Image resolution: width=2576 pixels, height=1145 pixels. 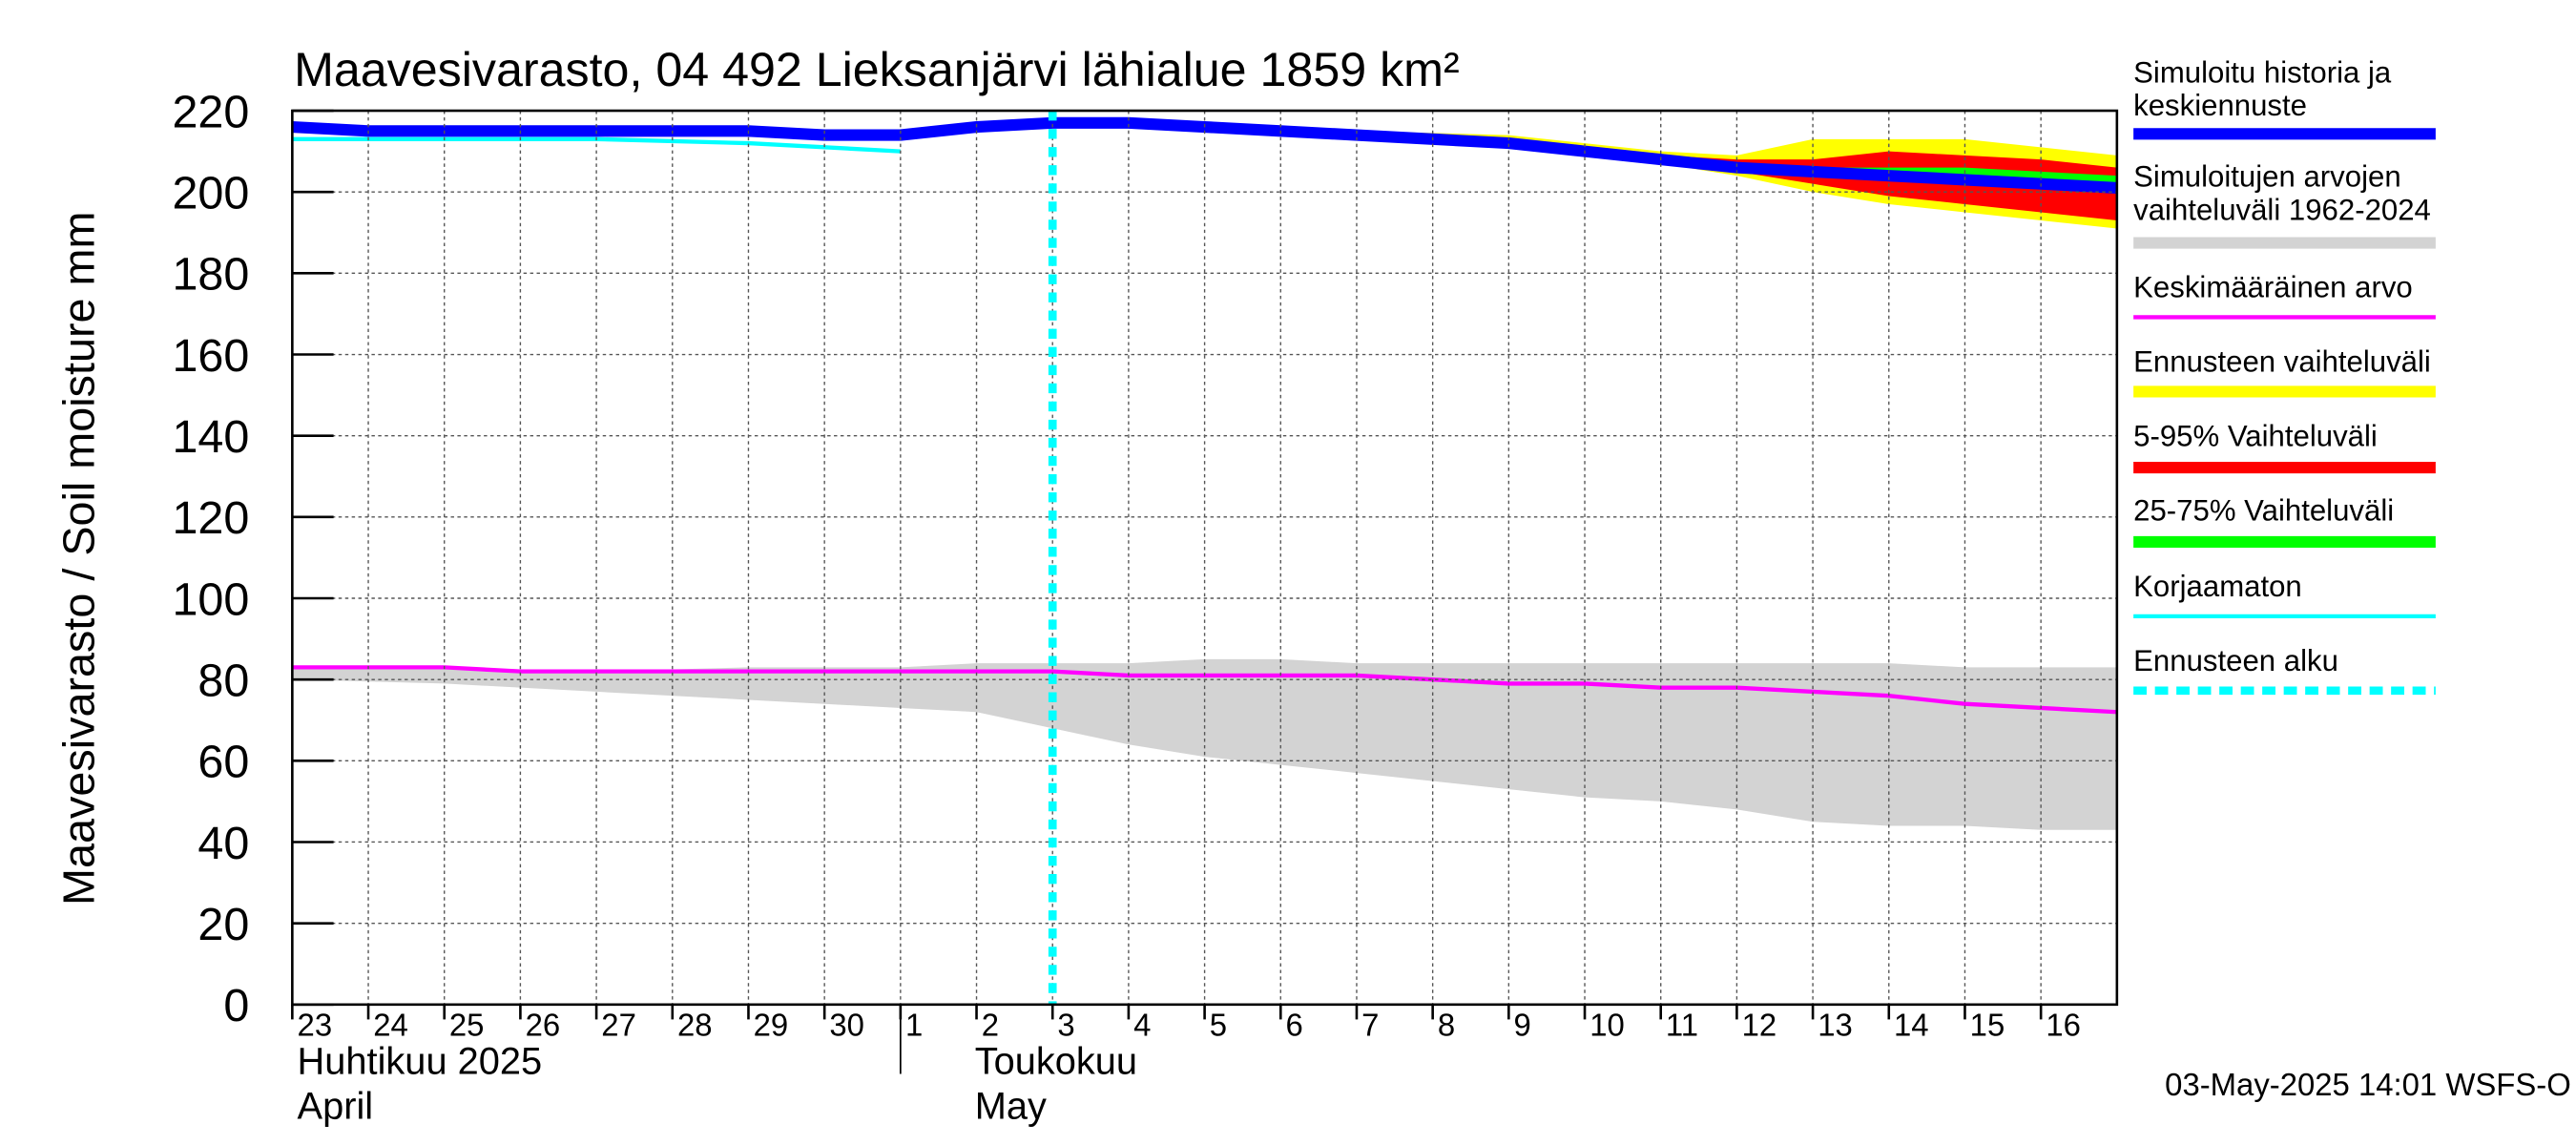 What do you see at coordinates (1446, 1025) in the screenshot?
I see `x-tick-label: 8` at bounding box center [1446, 1025].